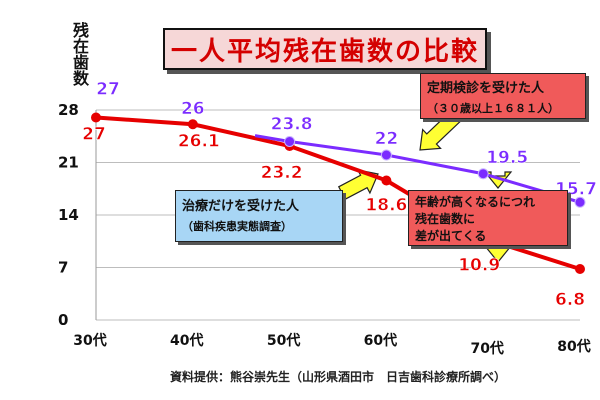 Image resolution: width=600 pixels, height=400 pixels. What do you see at coordinates (325, 49) in the screenshot?
I see `chart-title: 一人平均残在歯数の比較` at bounding box center [325, 49].